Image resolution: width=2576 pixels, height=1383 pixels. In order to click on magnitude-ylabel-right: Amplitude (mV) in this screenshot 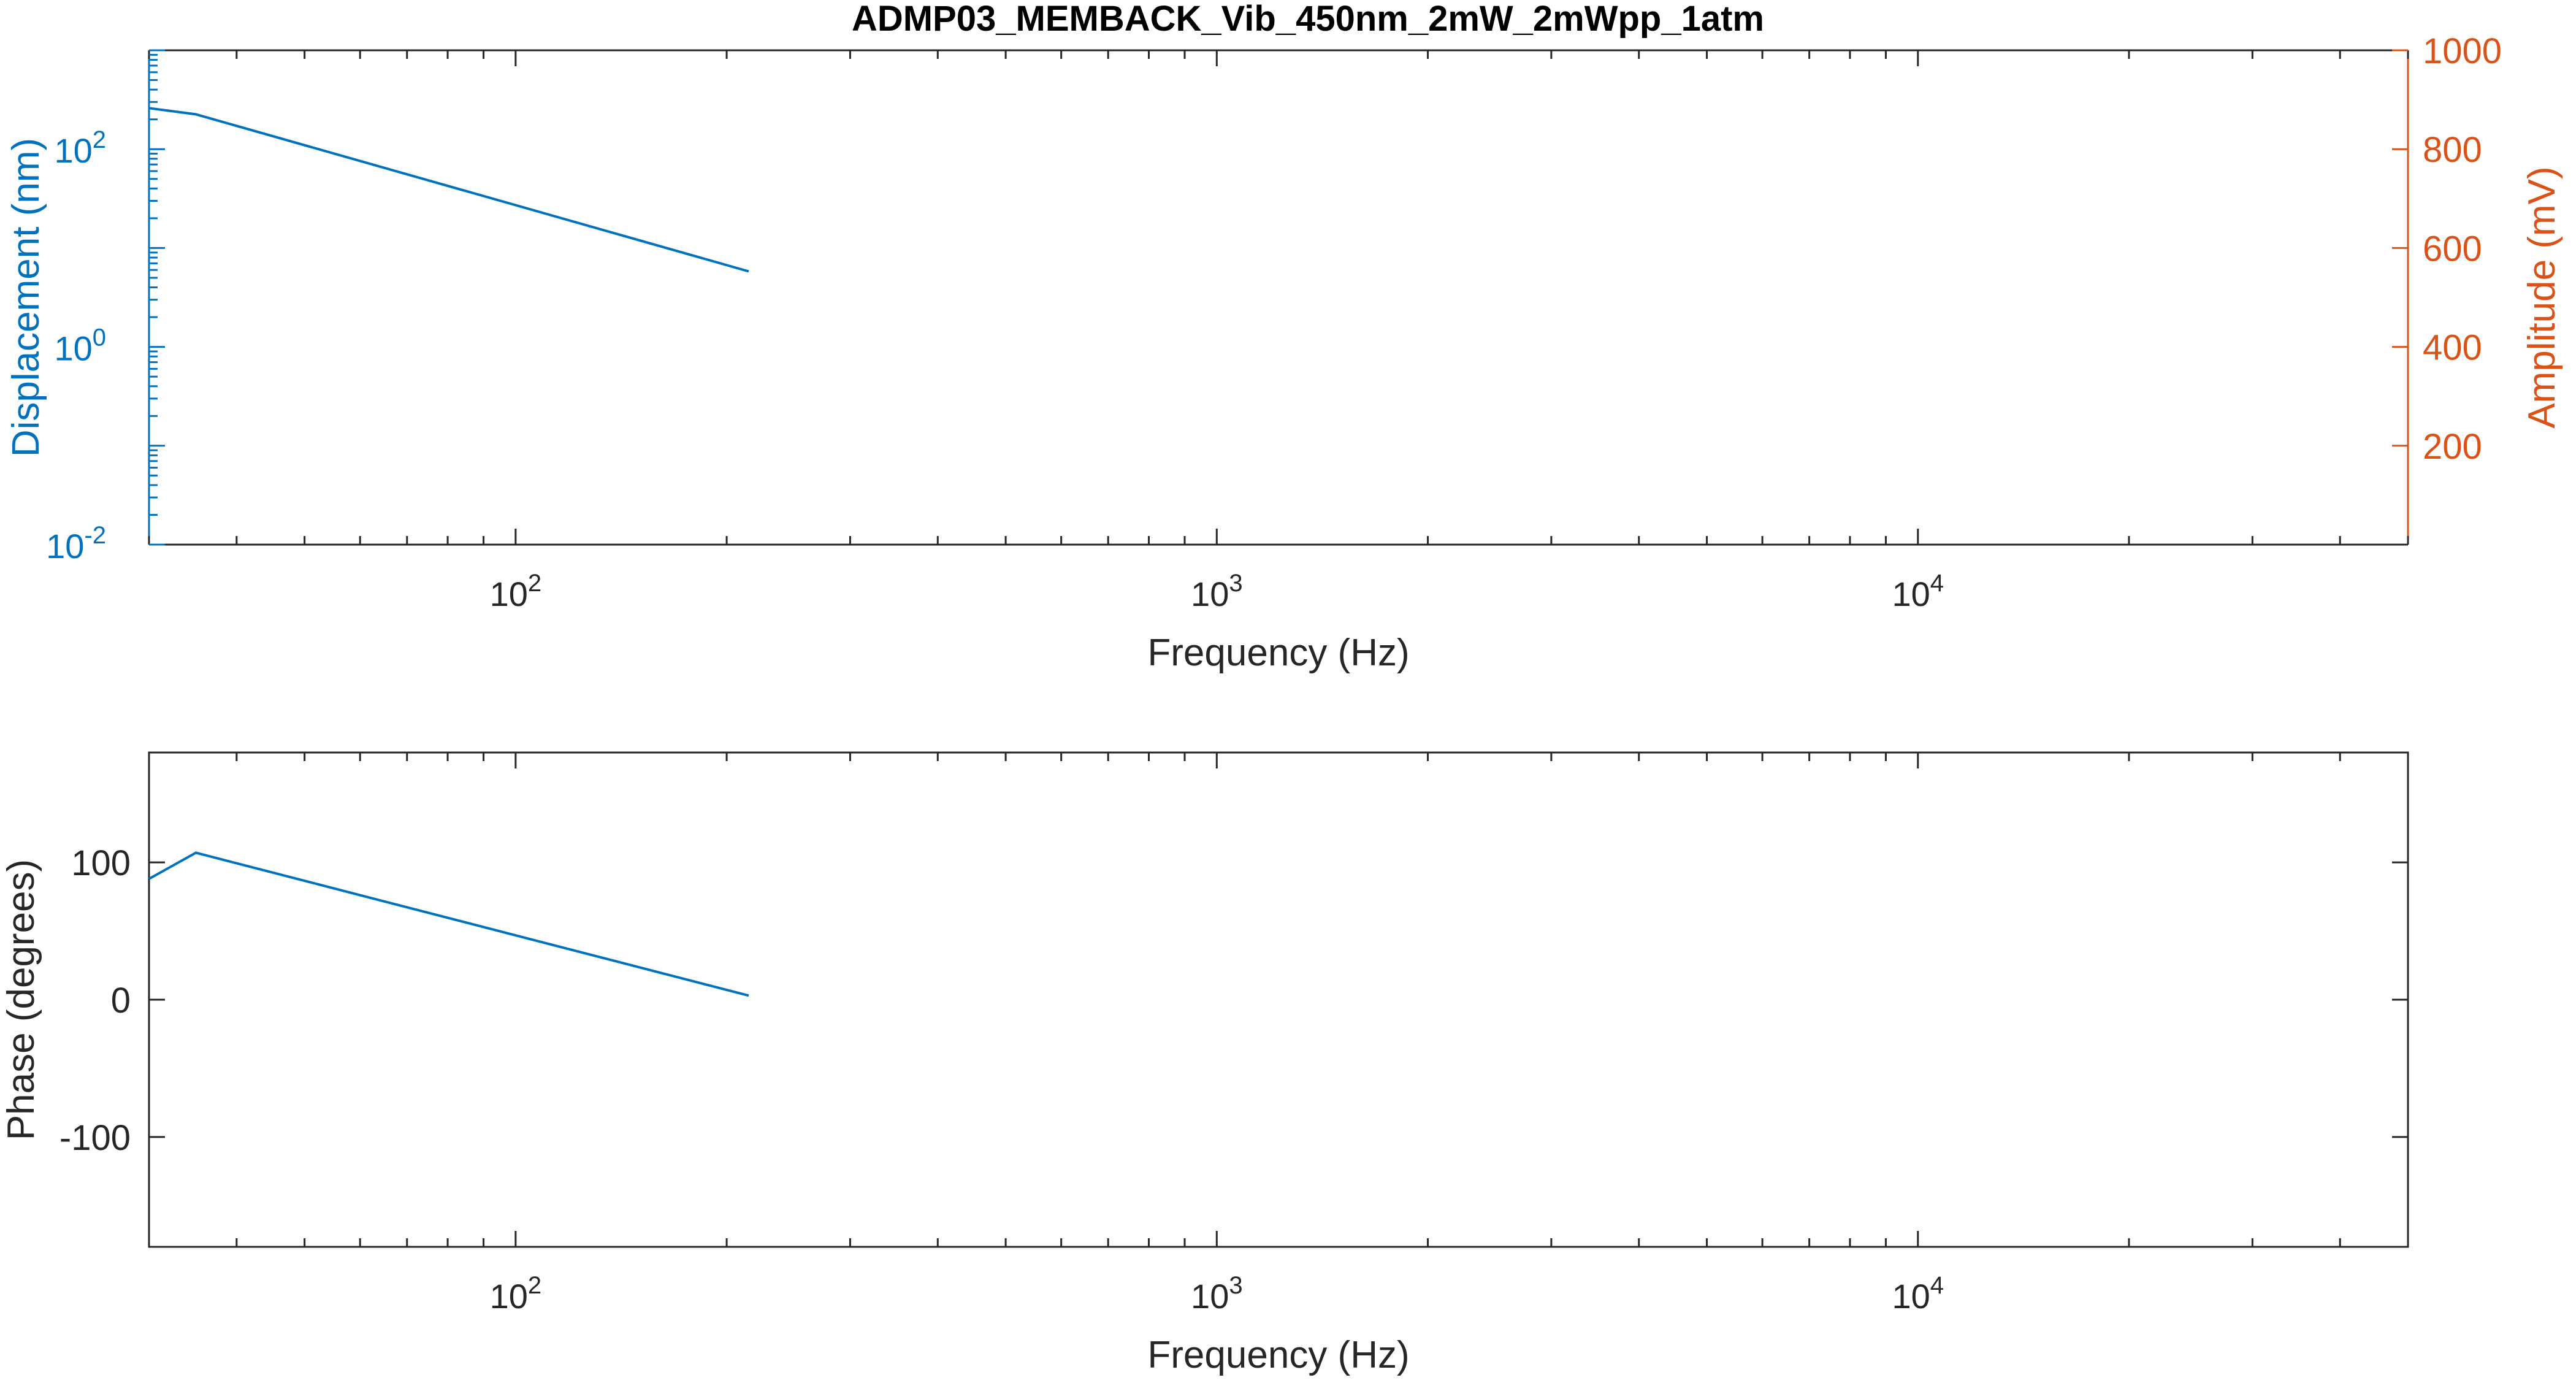, I will do `click(2542, 297)`.